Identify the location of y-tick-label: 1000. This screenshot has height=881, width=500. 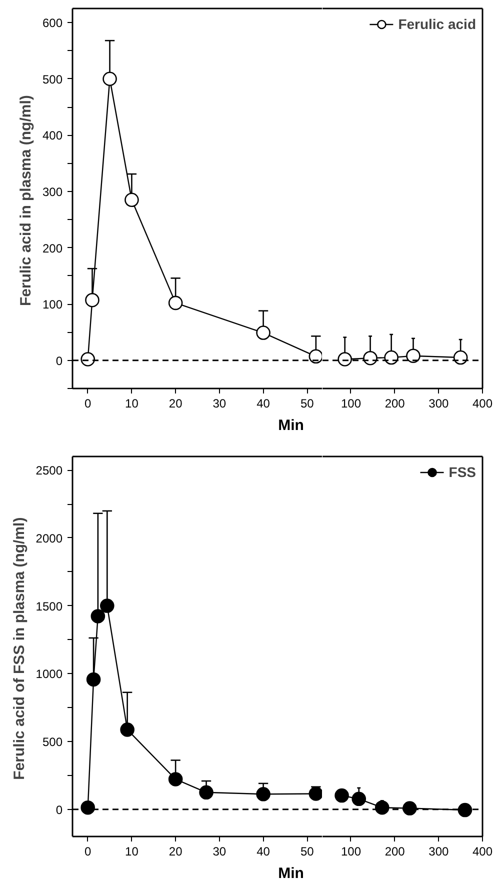
(49, 674).